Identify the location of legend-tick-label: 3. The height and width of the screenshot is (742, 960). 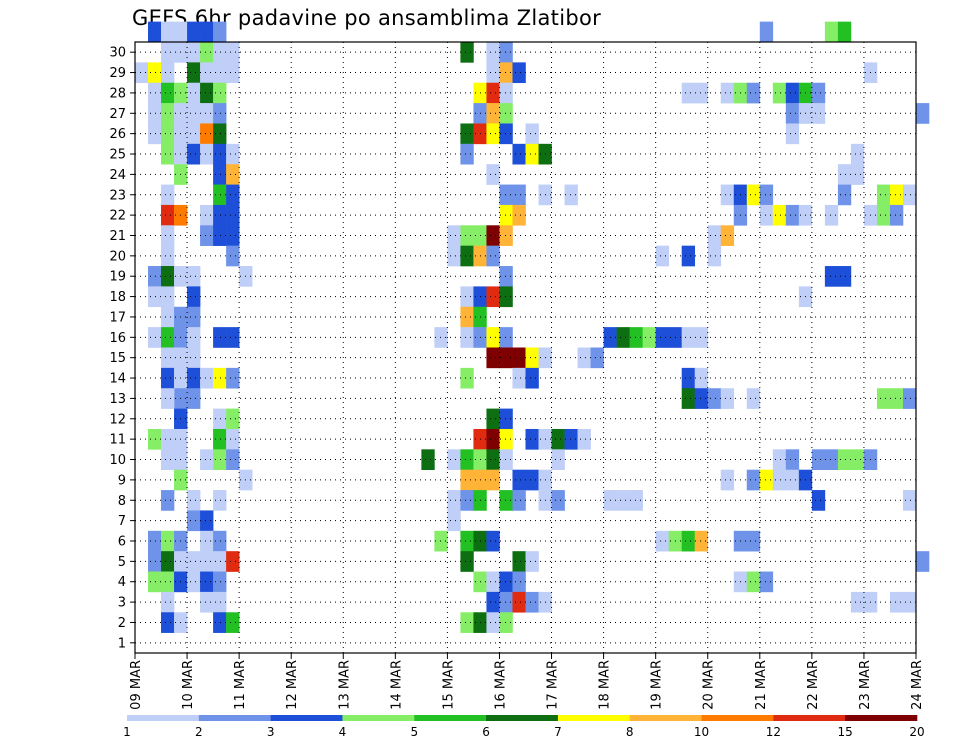
(271, 732).